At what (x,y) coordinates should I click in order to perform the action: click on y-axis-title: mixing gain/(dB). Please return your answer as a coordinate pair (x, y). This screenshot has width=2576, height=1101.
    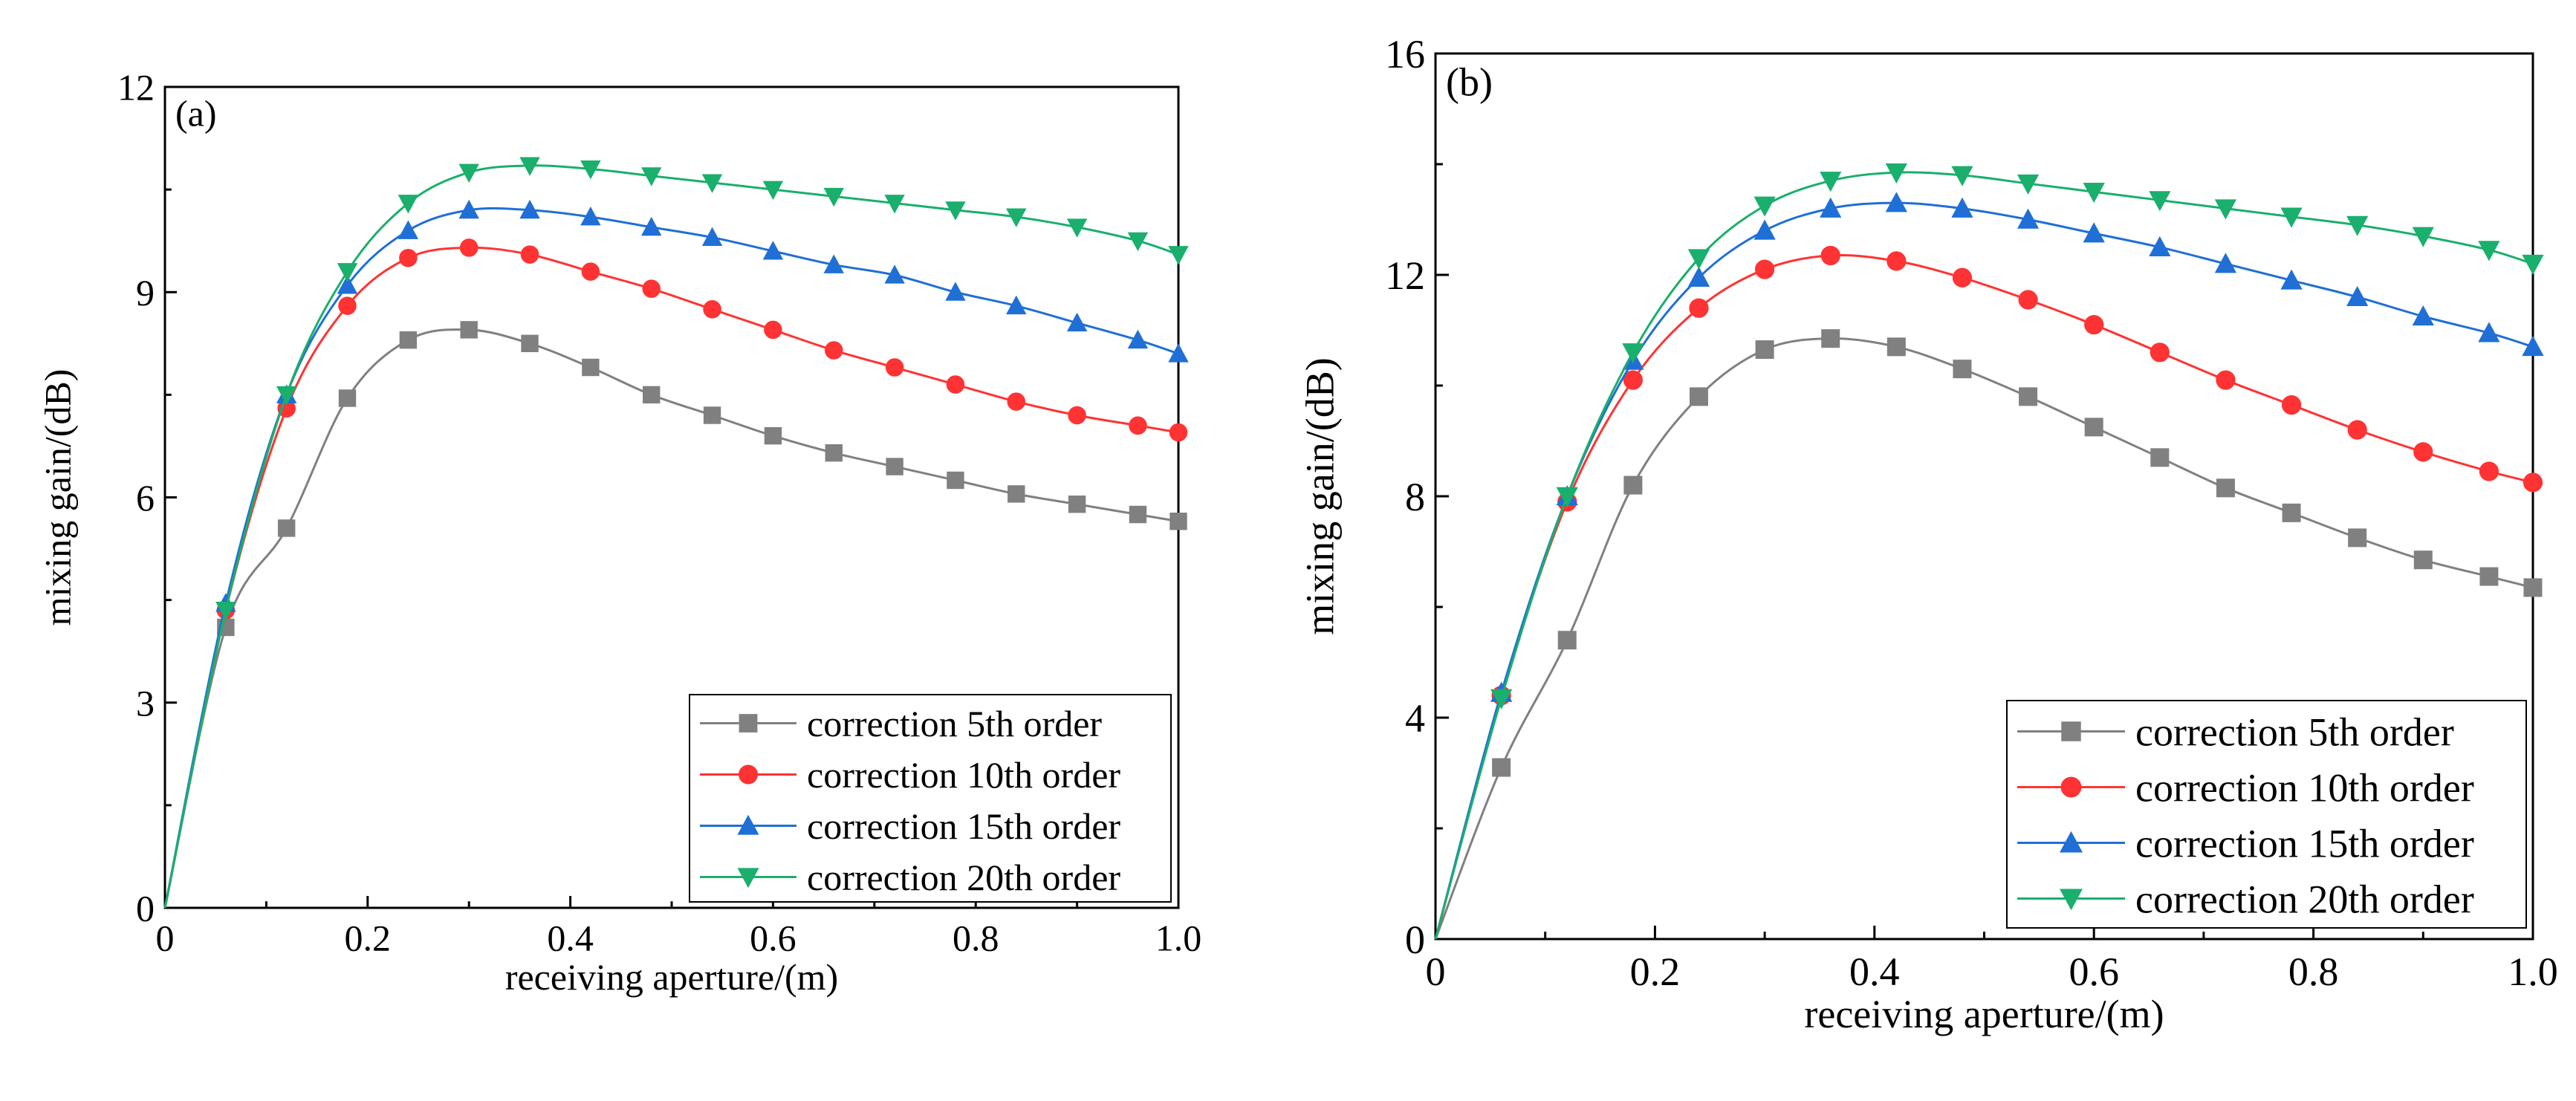
    Looking at the image, I should click on (1319, 495).